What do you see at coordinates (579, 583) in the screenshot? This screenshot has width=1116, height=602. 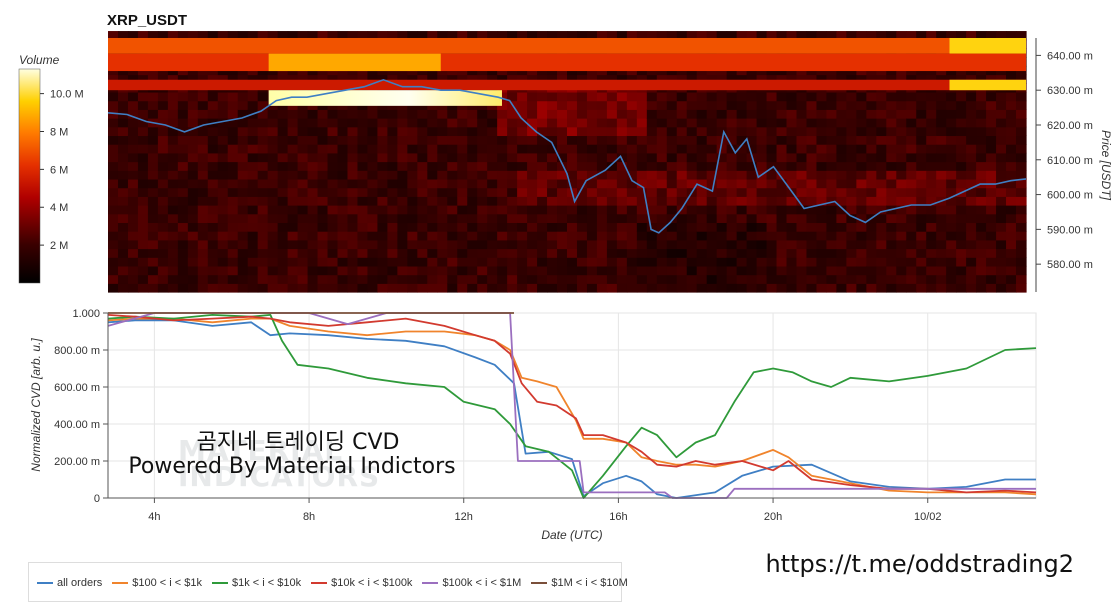 I see `legend-item: $1M < i < $10M` at bounding box center [579, 583].